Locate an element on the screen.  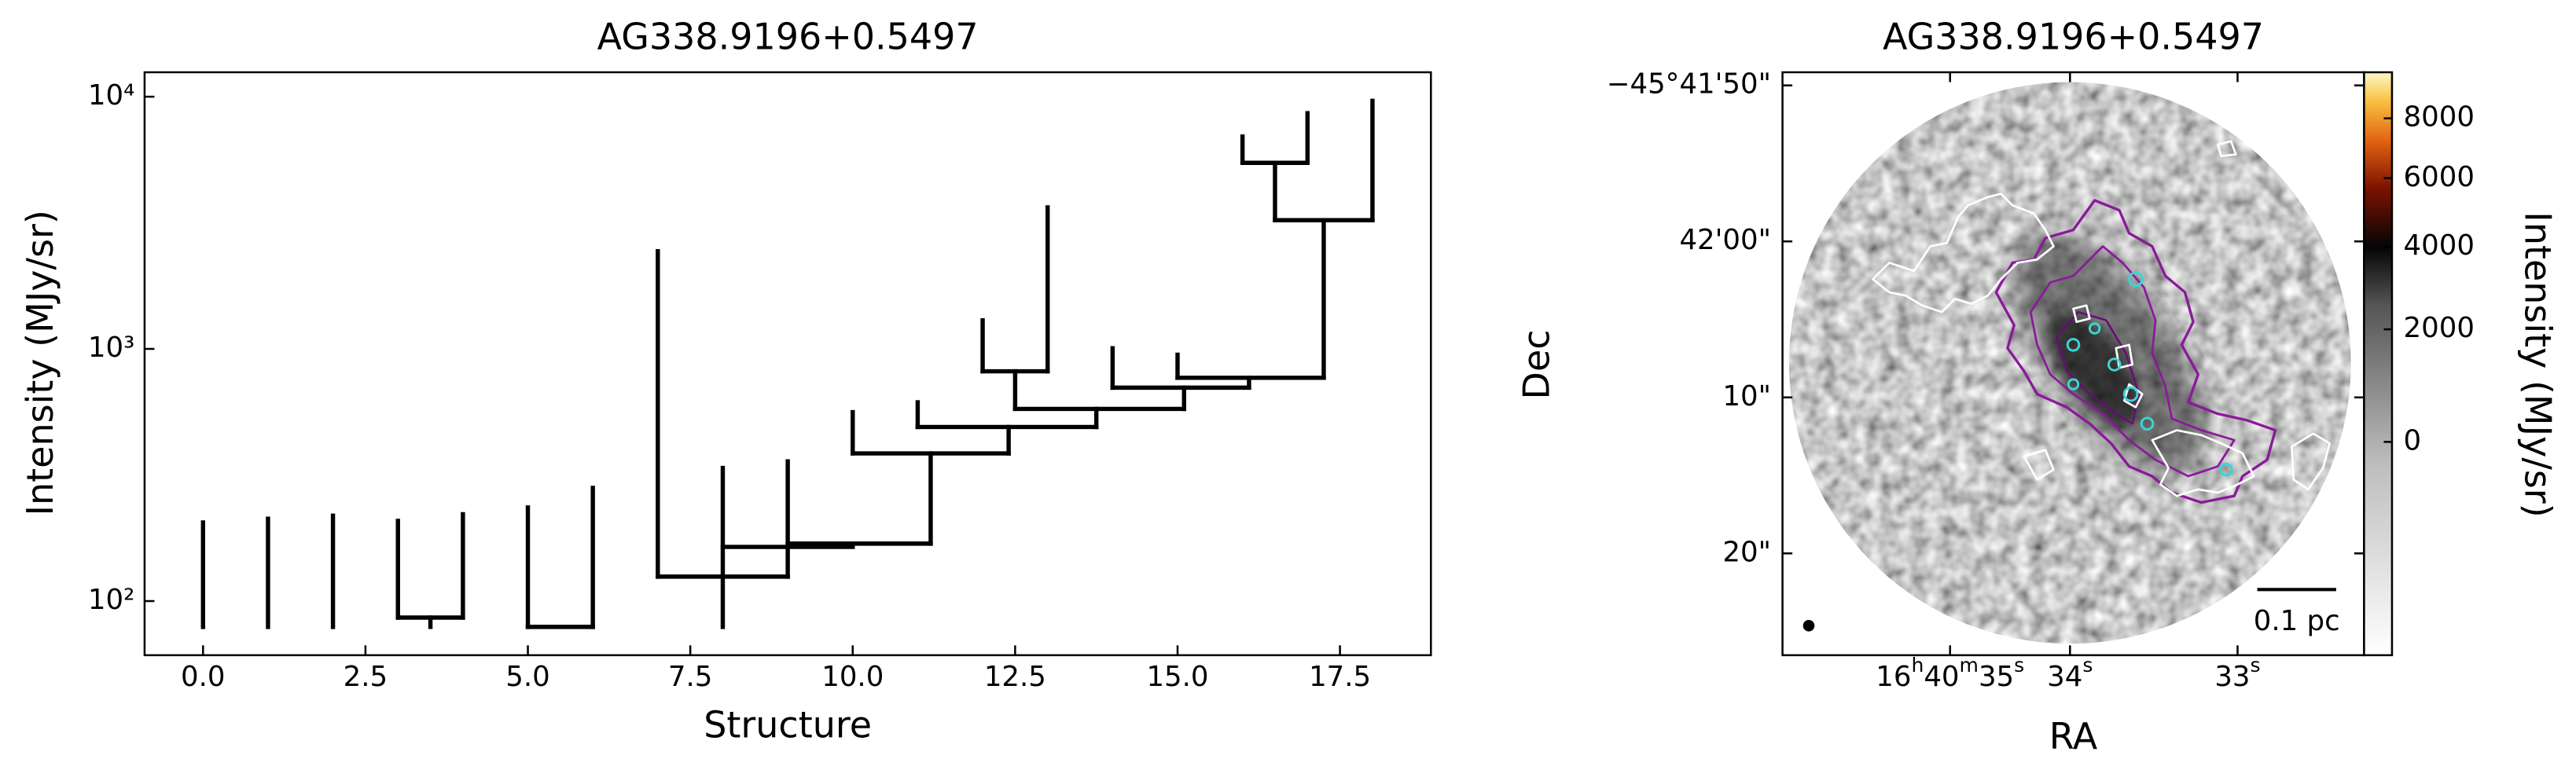
contours is located at coordinates (2101, 322).